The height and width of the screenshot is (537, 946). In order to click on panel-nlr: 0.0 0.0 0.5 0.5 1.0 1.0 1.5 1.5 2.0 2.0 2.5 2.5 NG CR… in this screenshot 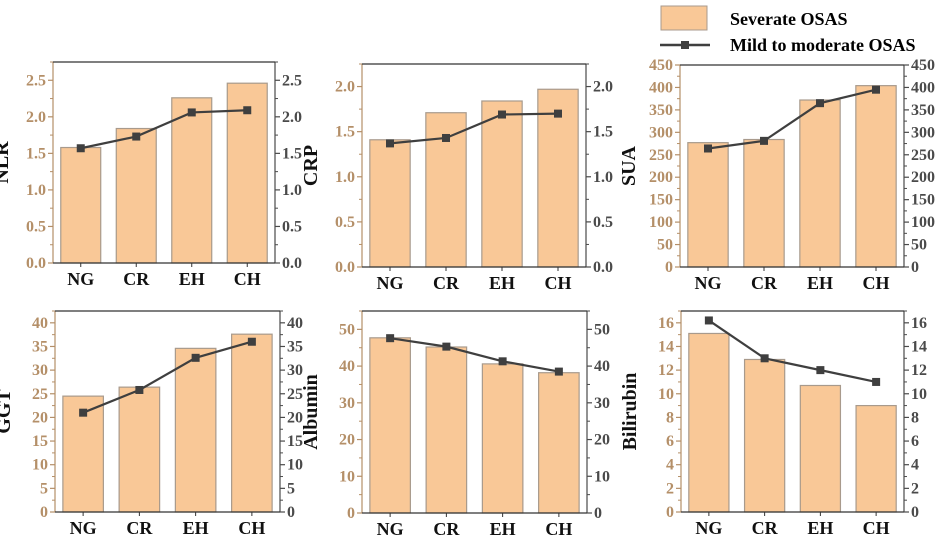, I will do `click(151, 175)`.